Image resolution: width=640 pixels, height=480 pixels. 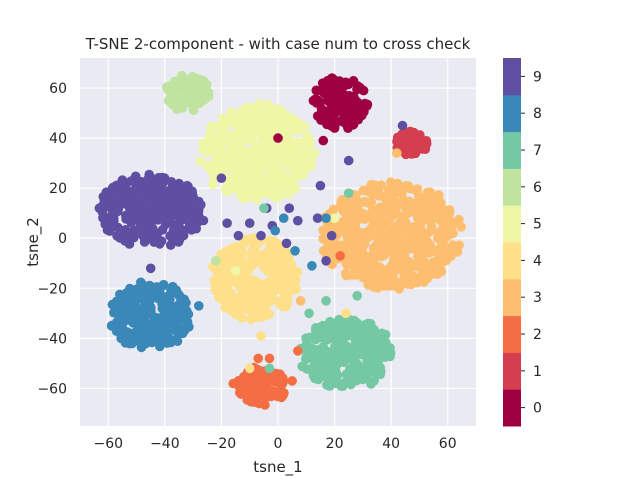 I want to click on x-tick-label: −20, so click(x=222, y=444).